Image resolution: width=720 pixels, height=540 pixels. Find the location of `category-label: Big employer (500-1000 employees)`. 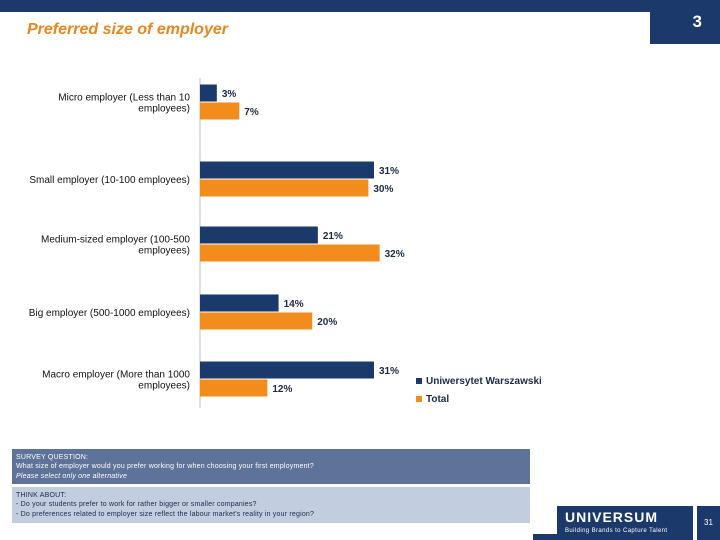

category-label: Big employer (500-1000 employees) is located at coordinates (109, 313).